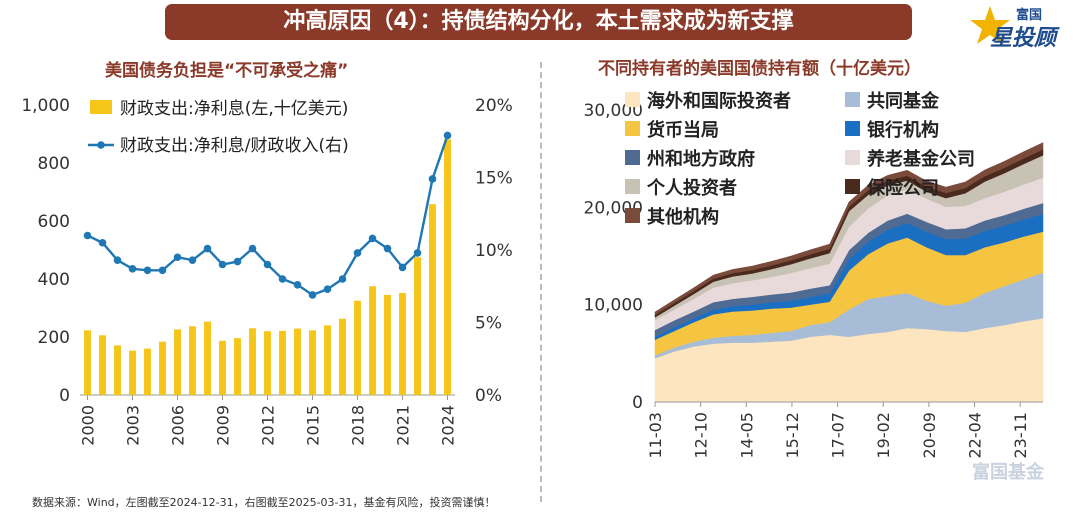  I want to click on bar-2021, so click(402, 343).